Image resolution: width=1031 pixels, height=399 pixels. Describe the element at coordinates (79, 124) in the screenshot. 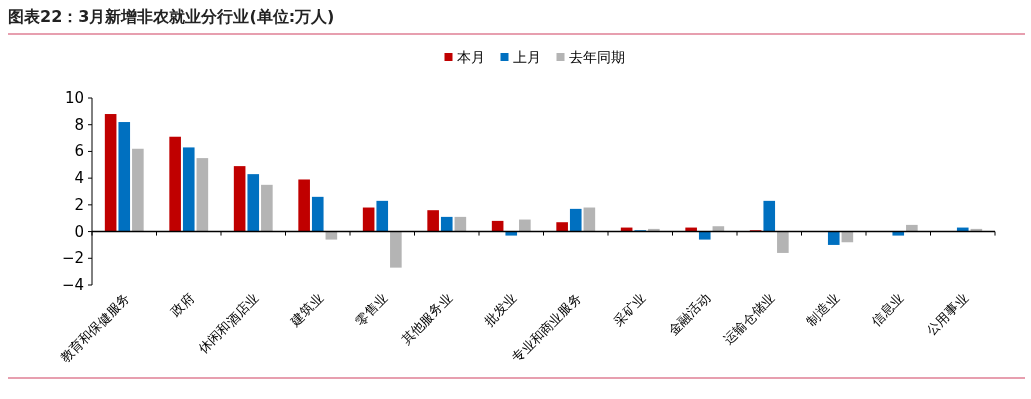

I see `y-tick-label: 8` at that location.